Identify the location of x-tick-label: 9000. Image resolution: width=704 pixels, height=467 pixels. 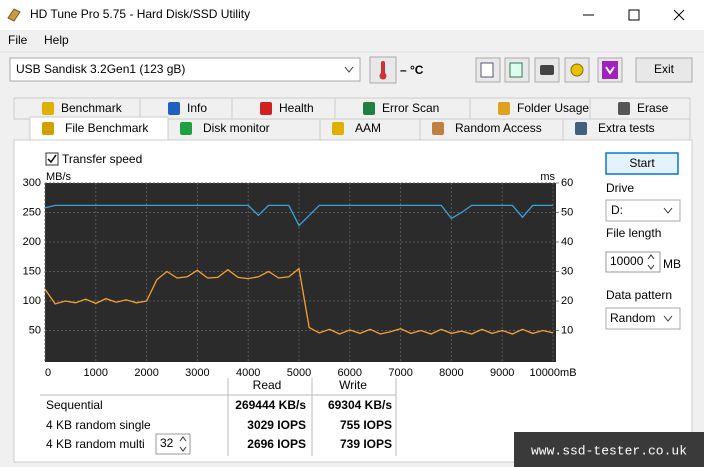
(502, 373).